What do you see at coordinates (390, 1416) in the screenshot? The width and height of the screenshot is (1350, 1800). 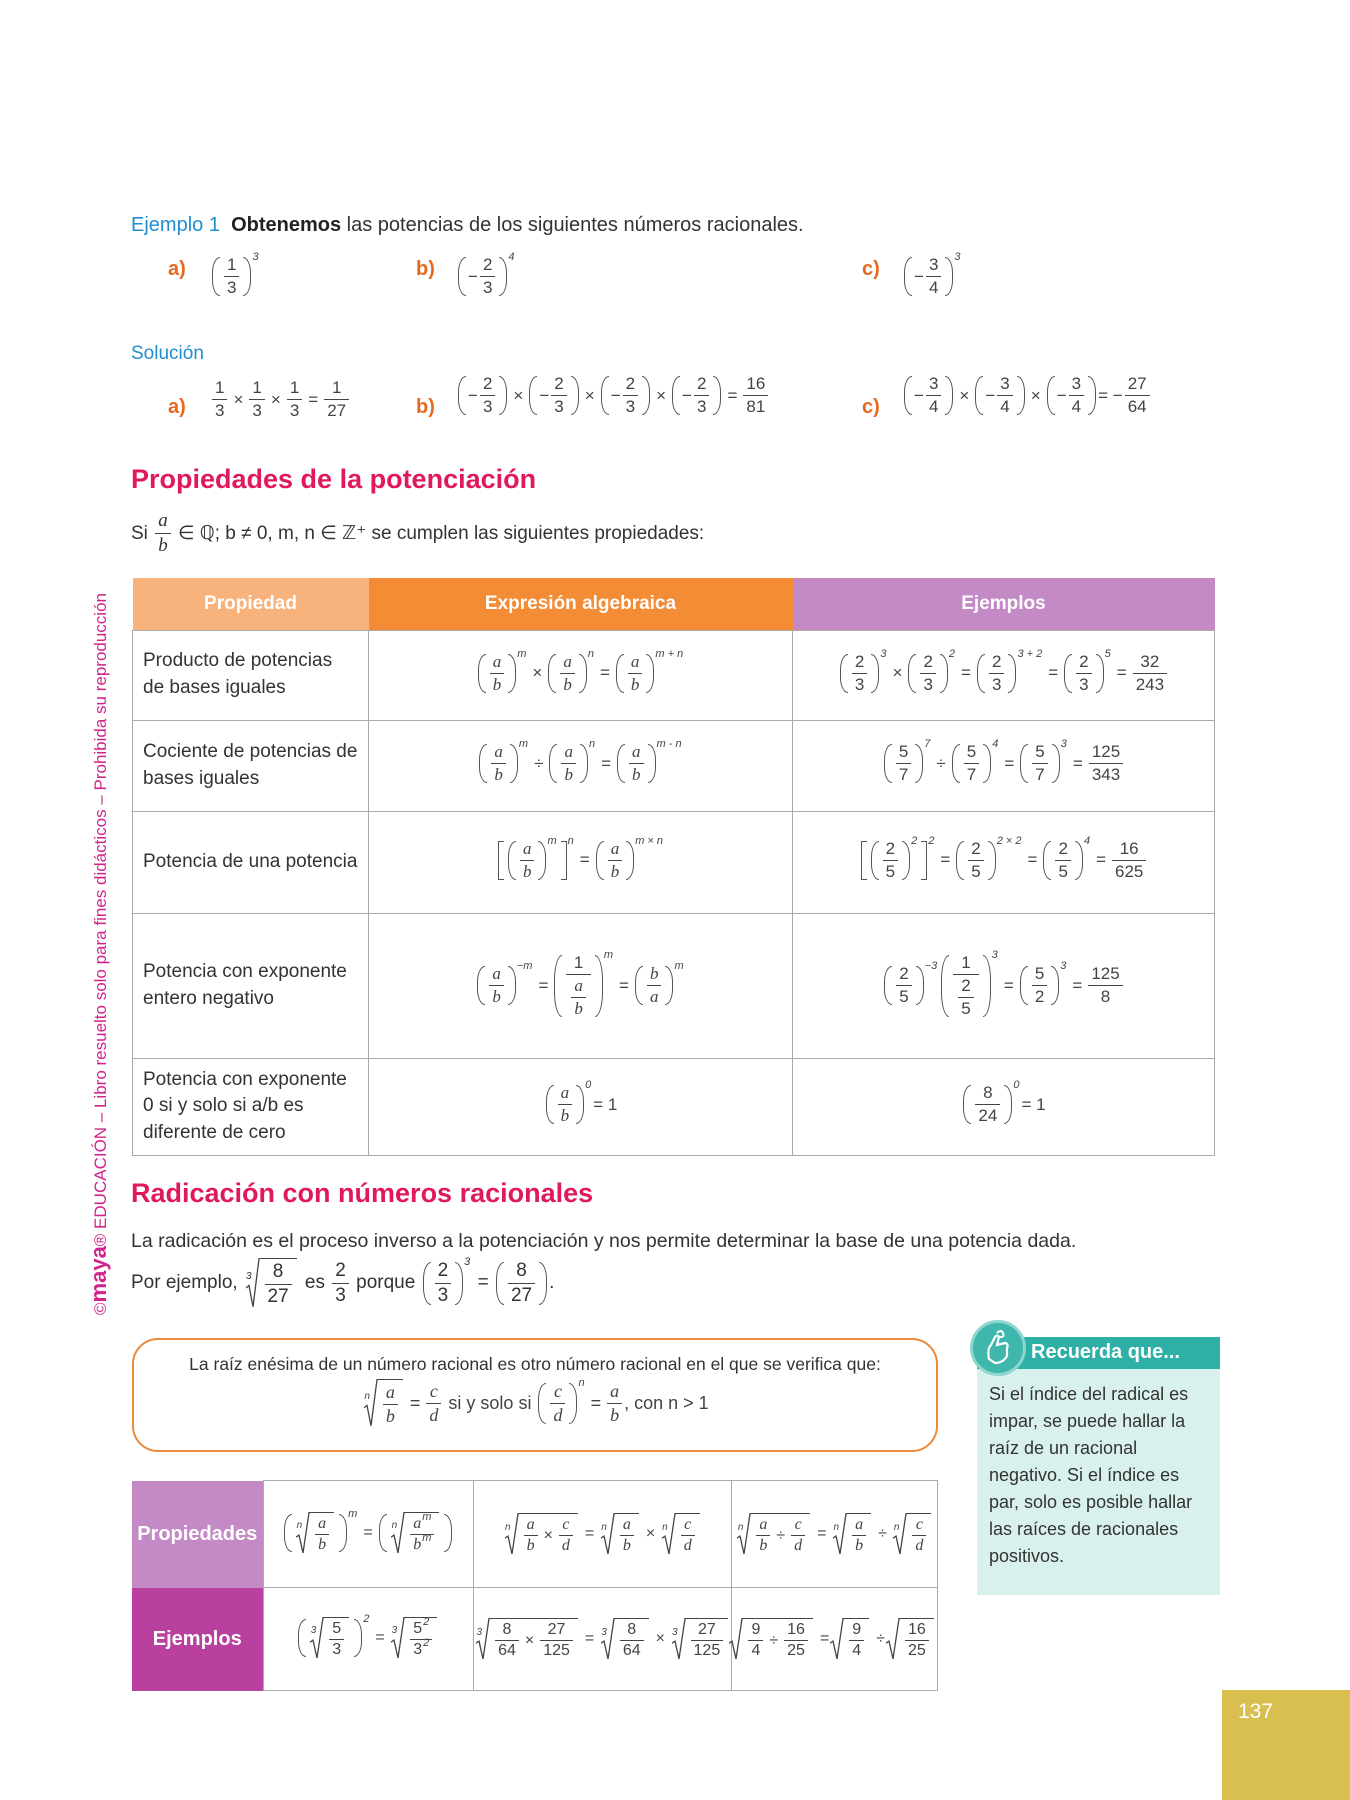 I see `math-text: b` at bounding box center [390, 1416].